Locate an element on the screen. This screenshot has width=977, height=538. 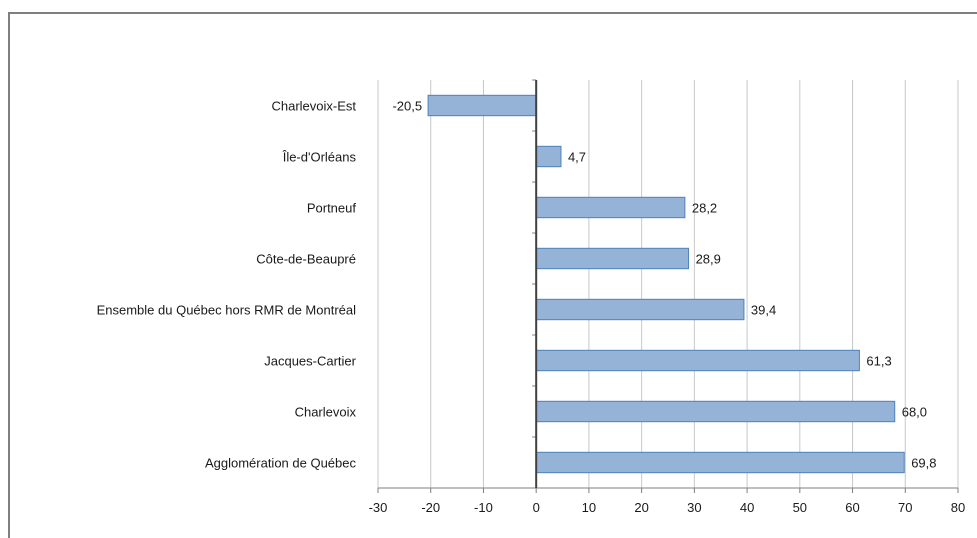
x-tick-label: 70 is located at coordinates (905, 507).